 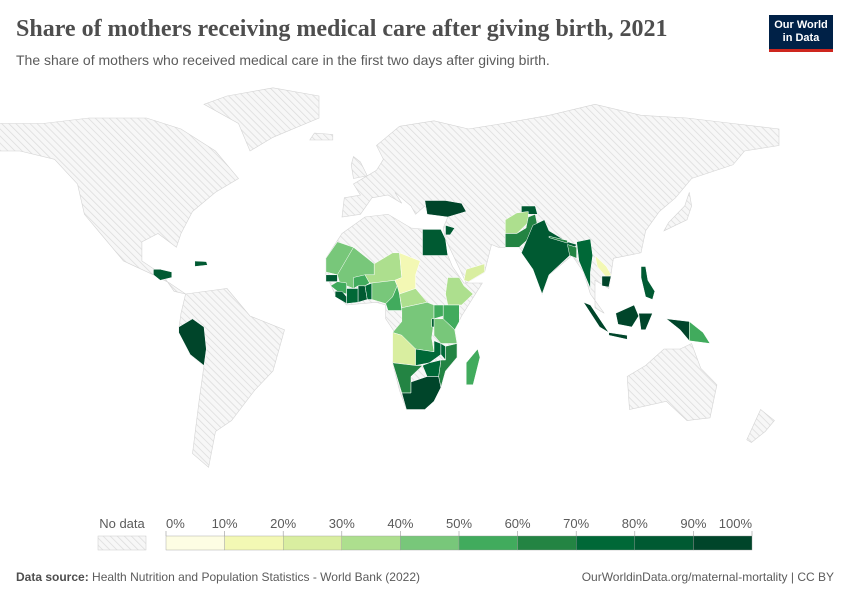 What do you see at coordinates (359, 167) in the screenshot?
I see `landmass-uk` at bounding box center [359, 167].